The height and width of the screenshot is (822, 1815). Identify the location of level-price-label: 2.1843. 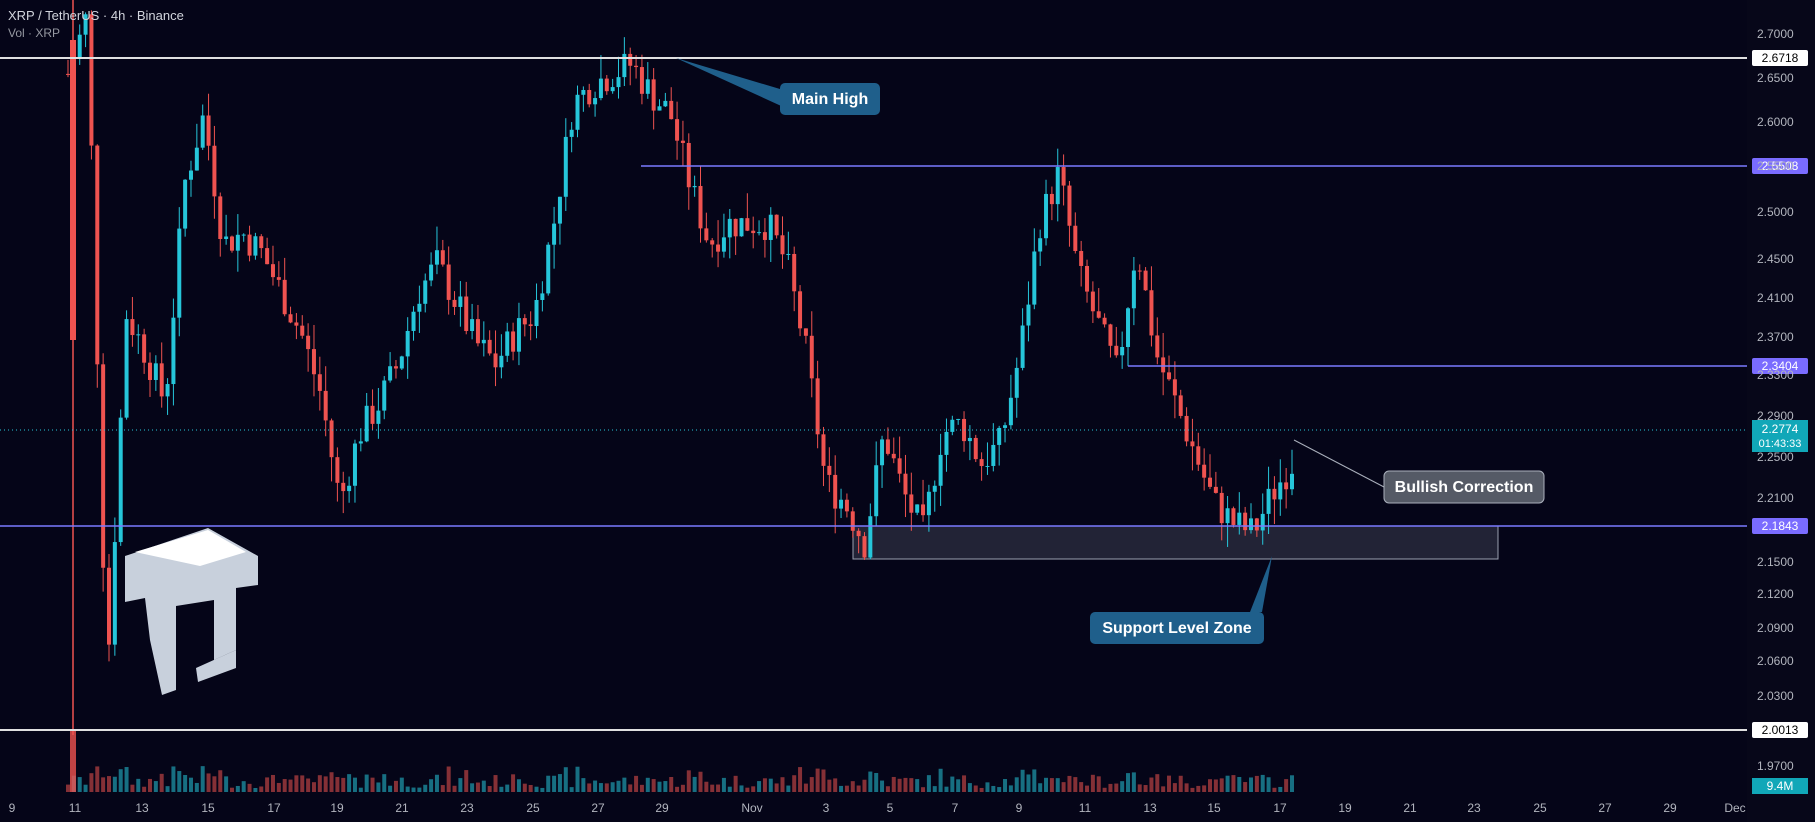
(1780, 526).